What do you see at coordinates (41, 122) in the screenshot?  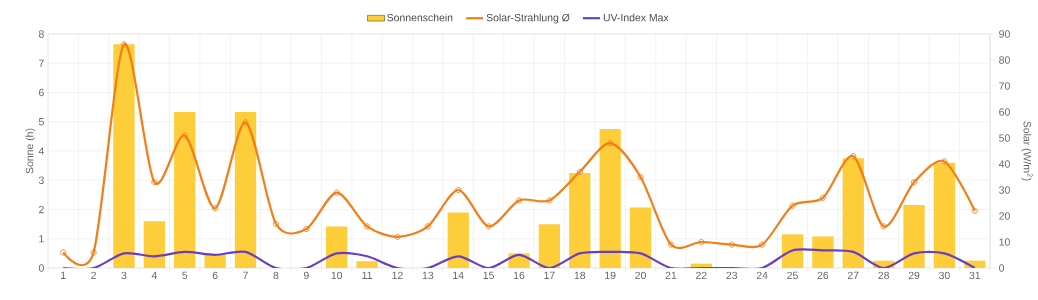 I see `y-tick-label: 5` at bounding box center [41, 122].